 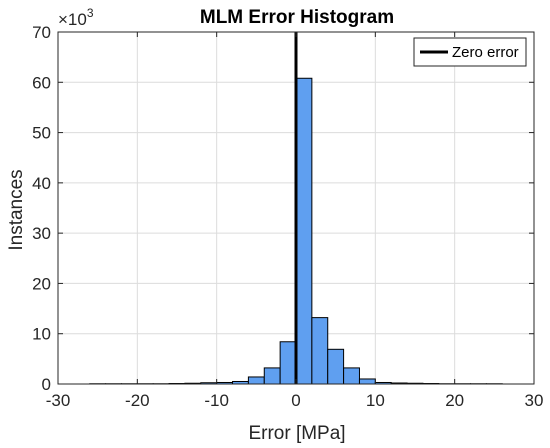 I want to click on legend-entry-zero-error: Zero error, so click(x=485, y=52).